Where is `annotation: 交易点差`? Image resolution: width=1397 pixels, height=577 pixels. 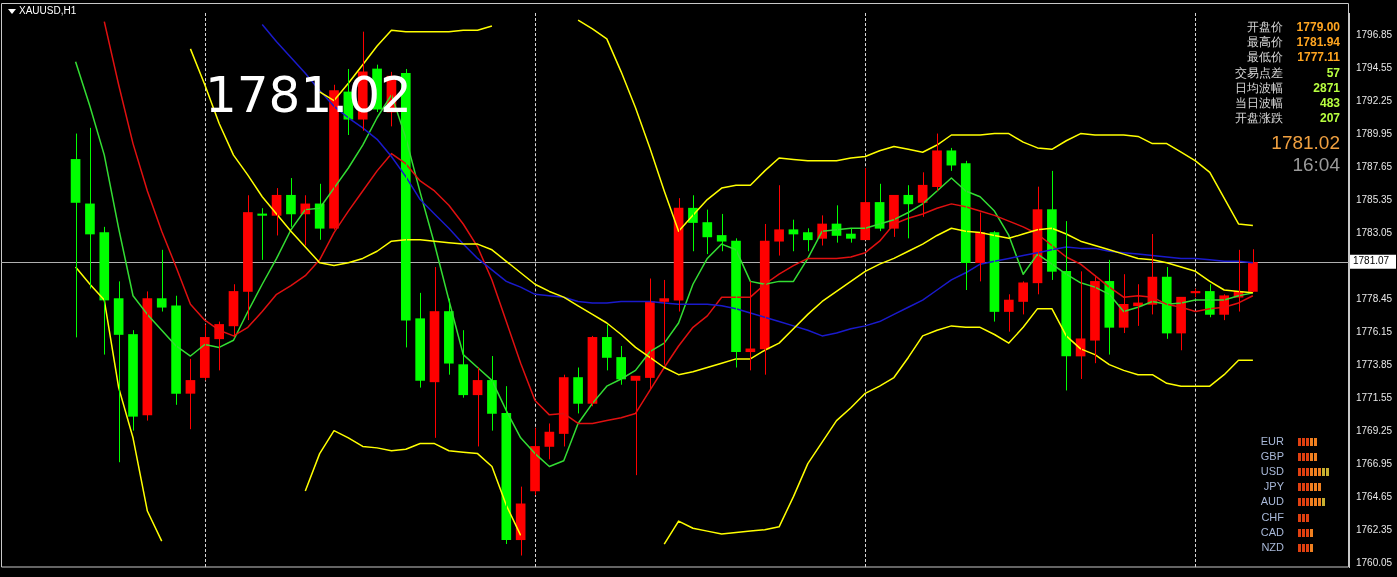 annotation: 交易点差 is located at coordinates (1259, 72).